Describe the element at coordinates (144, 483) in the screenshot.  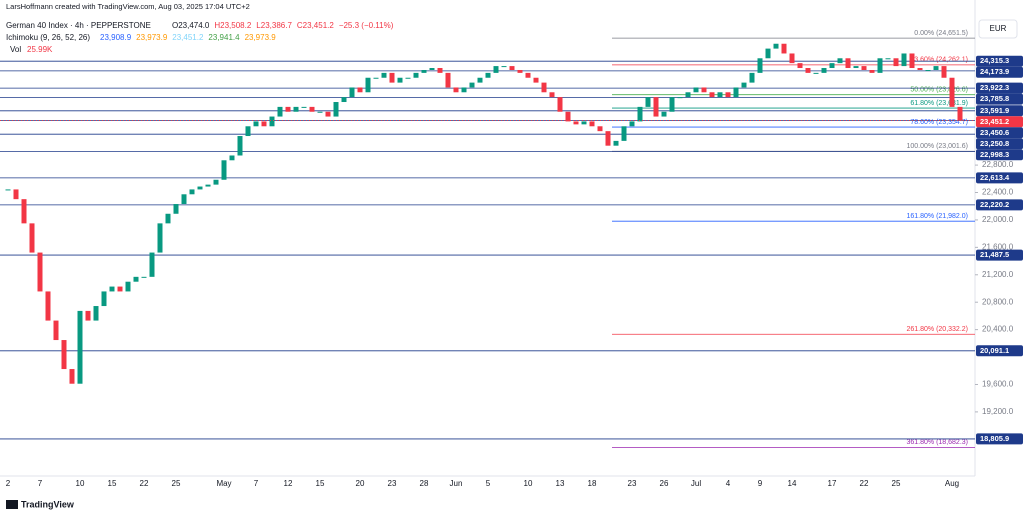
I see `x-tick-label: 22` at that location.